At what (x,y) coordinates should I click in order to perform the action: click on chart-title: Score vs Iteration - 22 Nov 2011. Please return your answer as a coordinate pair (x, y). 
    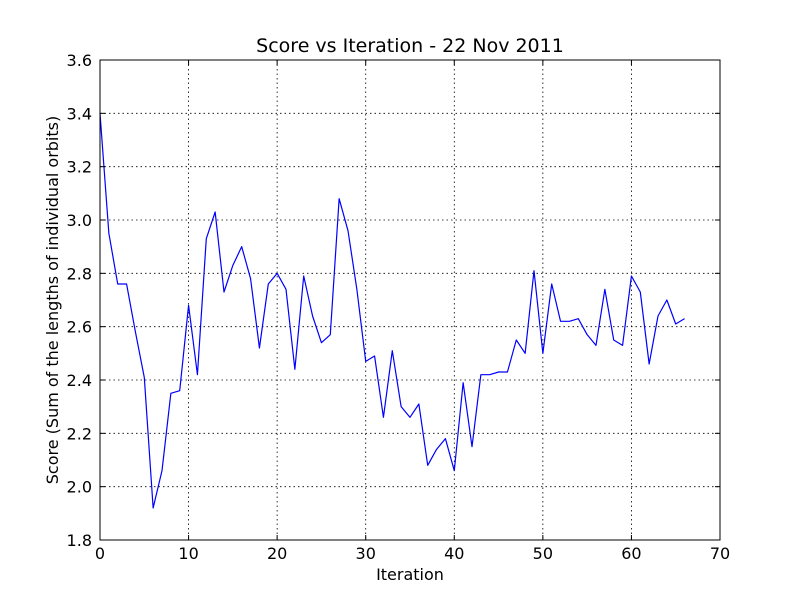
    Looking at the image, I should click on (410, 46).